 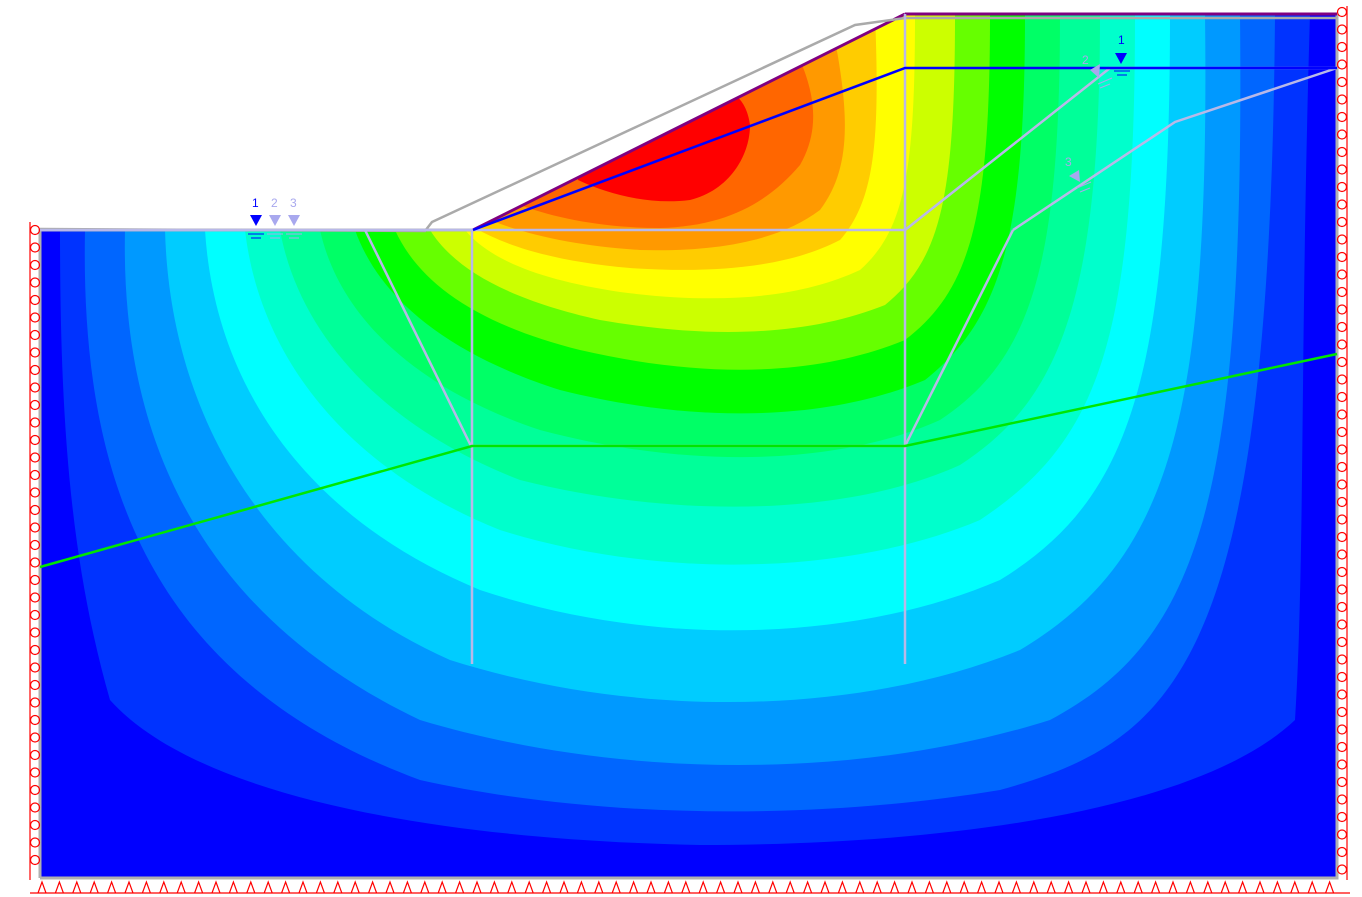 What do you see at coordinates (255, 203) in the screenshot?
I see `wt-left-label-1: 1` at bounding box center [255, 203].